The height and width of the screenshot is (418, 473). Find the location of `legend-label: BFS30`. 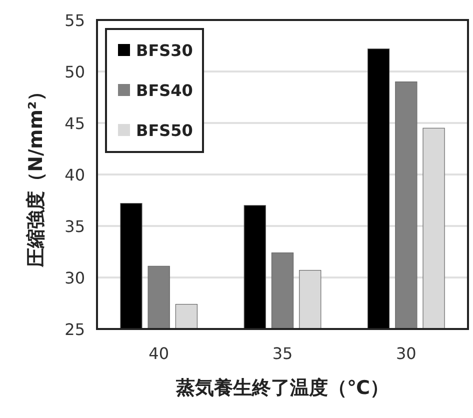

legend-label: BFS30 is located at coordinates (164, 50).